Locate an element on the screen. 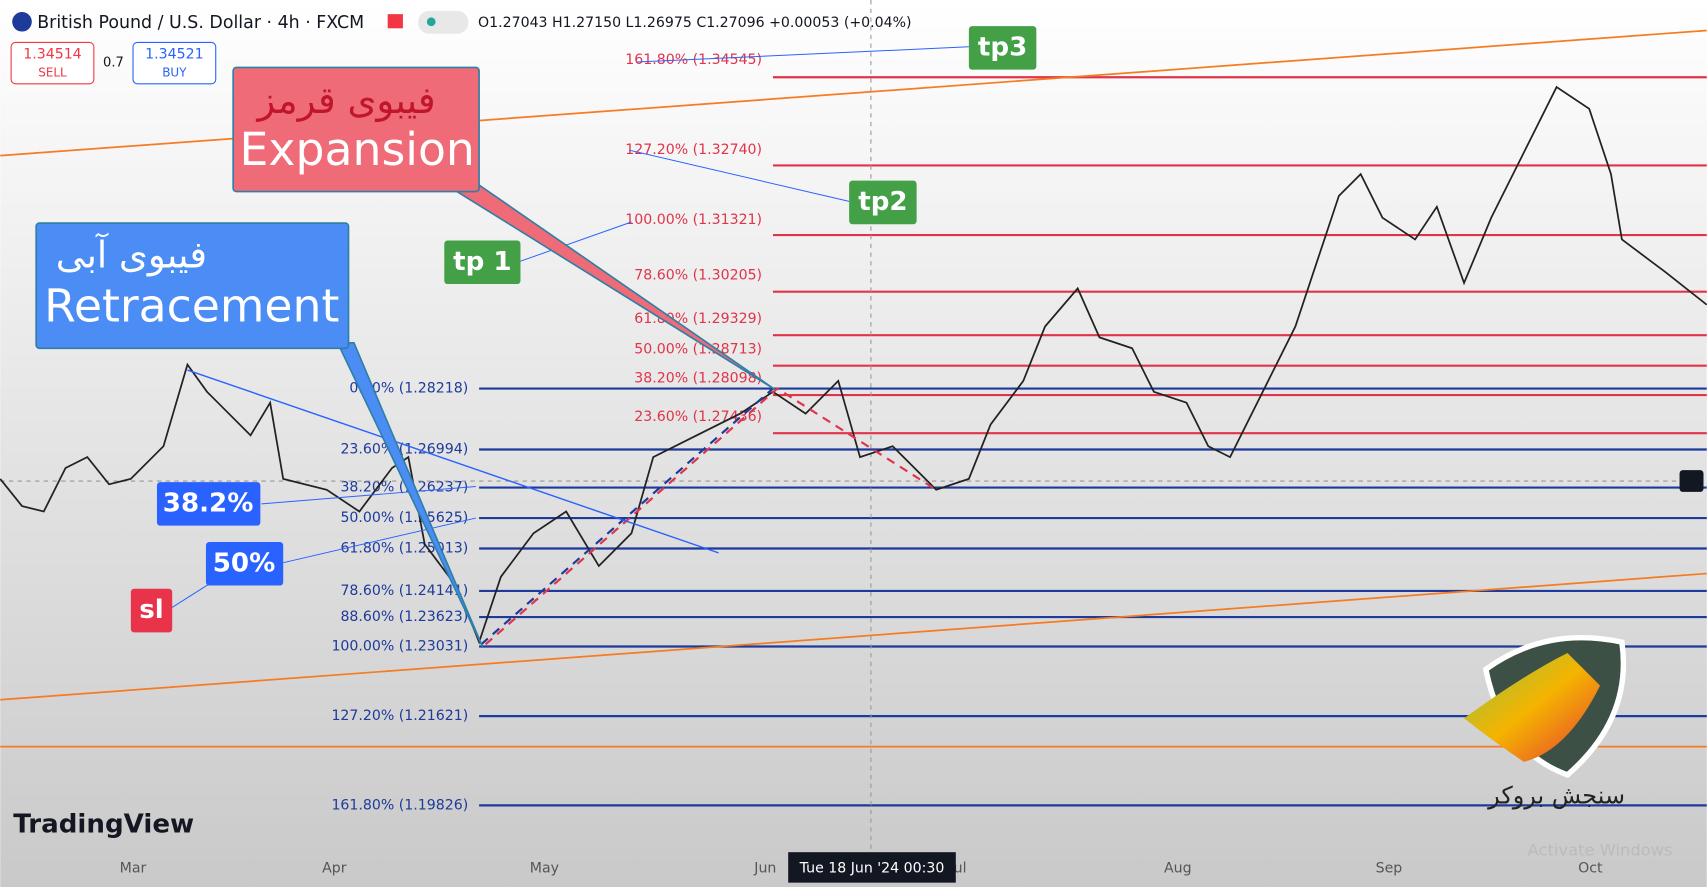 The image size is (1707, 887). retracement-callout is located at coordinates (192, 286).